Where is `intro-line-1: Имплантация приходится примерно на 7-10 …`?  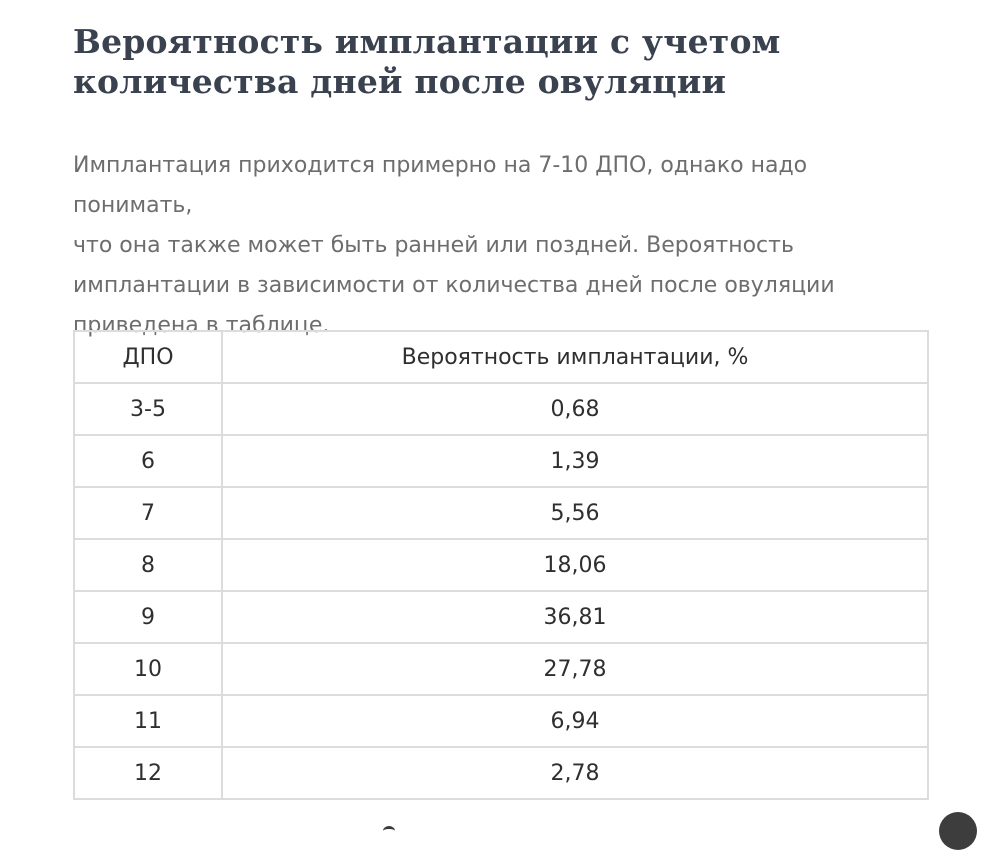 intro-line-1: Имплантация приходится примерно на 7-10 … is located at coordinates (440, 185).